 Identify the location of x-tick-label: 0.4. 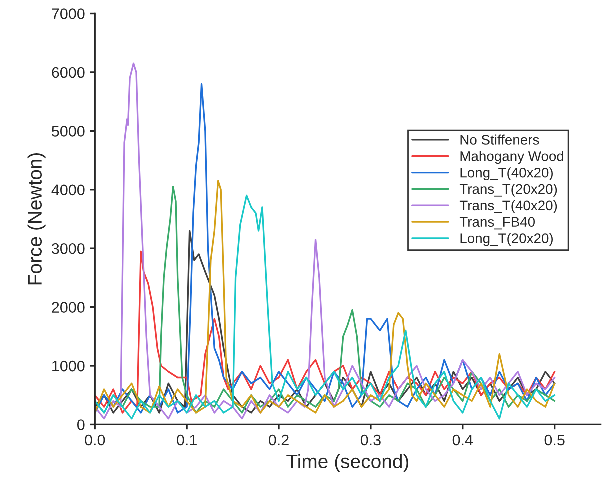
(463, 440).